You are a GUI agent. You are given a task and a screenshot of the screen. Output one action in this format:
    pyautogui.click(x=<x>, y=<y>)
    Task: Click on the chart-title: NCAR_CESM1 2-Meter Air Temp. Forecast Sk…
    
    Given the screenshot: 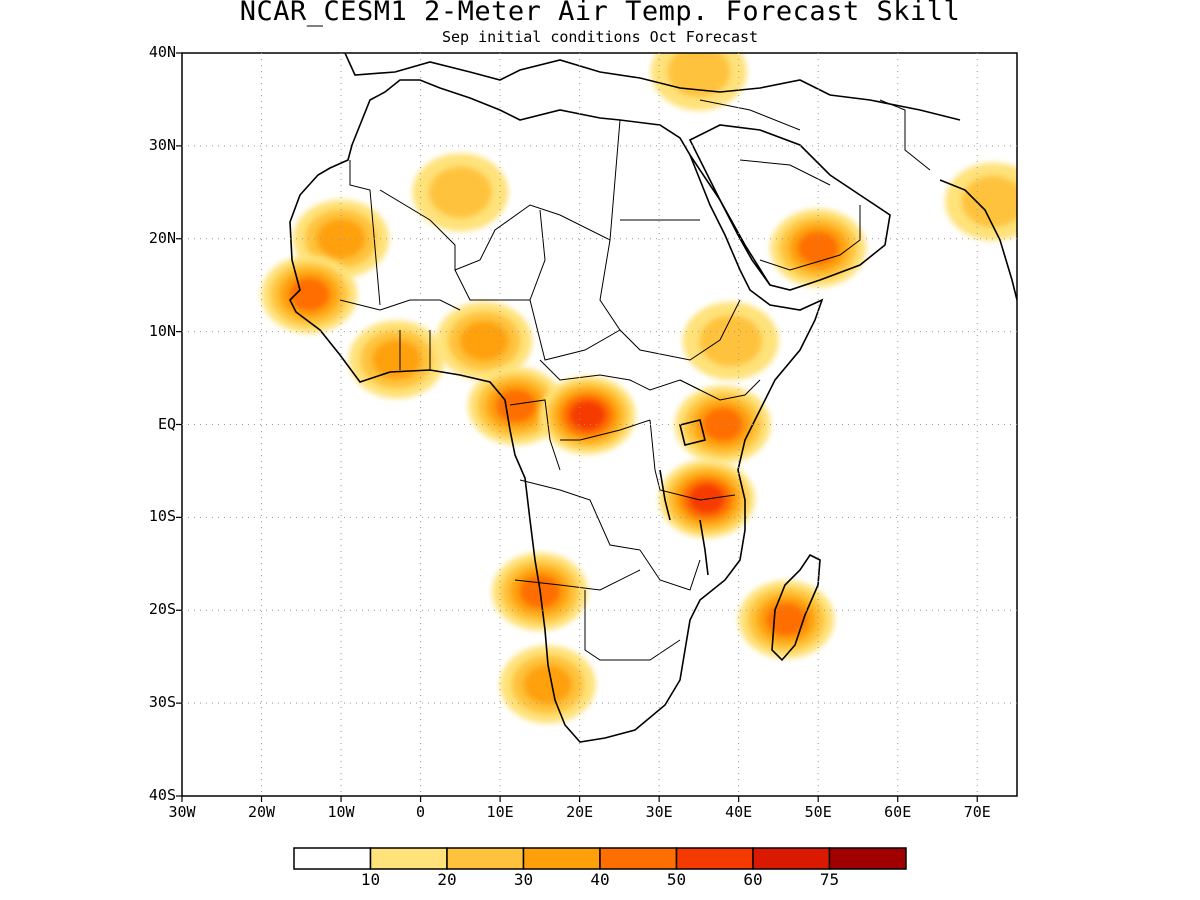 What is the action you would take?
    pyautogui.click(x=600, y=13)
    